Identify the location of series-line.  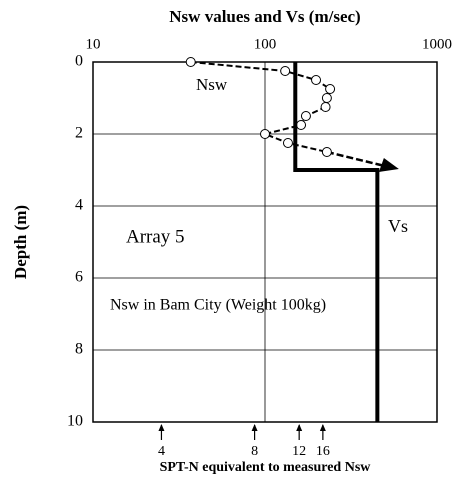
(336, 242).